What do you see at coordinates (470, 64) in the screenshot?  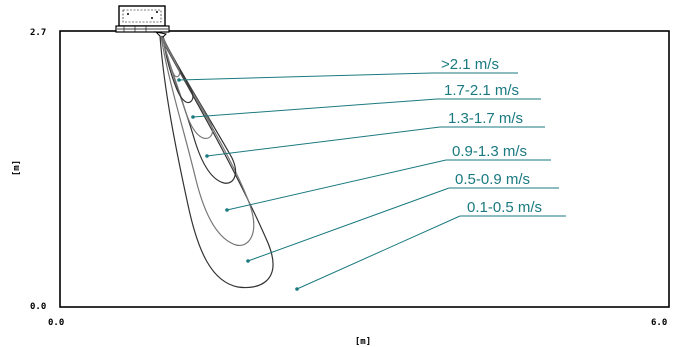 I see `zone-label-1: >2.1 m/s` at bounding box center [470, 64].